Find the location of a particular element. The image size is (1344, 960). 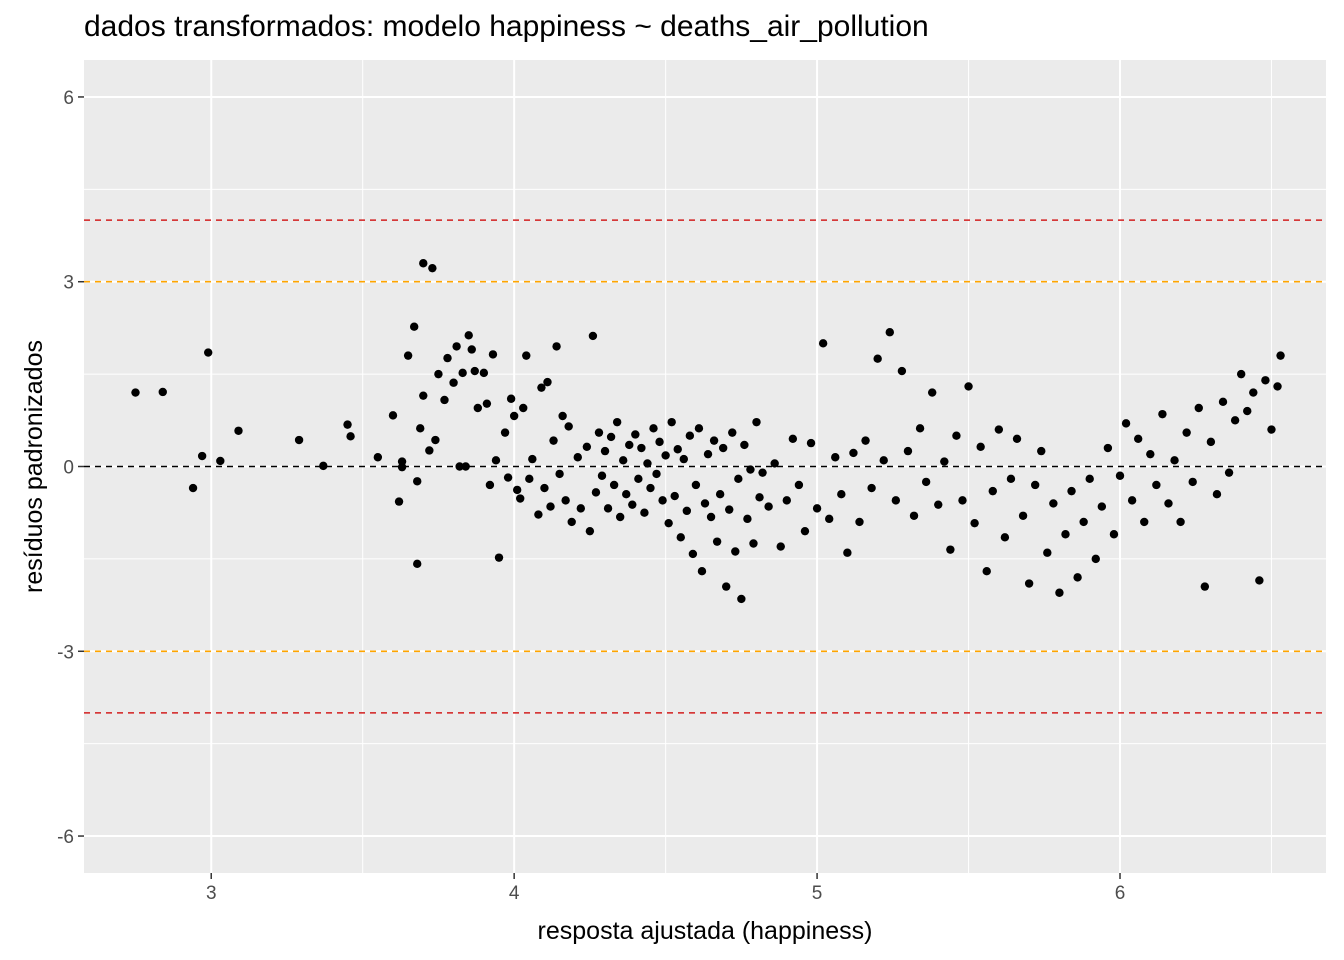

y-axis-ticks: -6 -3 0 3 6 is located at coordinates (70, 468).